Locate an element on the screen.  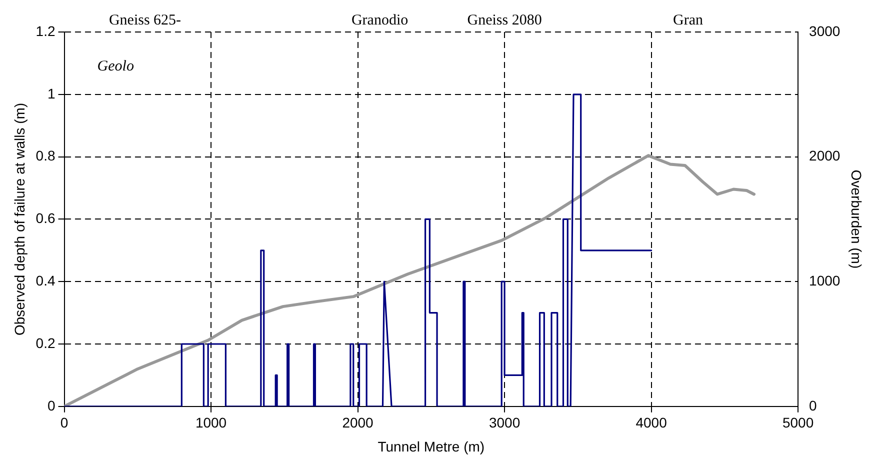
text: Gneiss 2080 is located at coordinates (504, 20).